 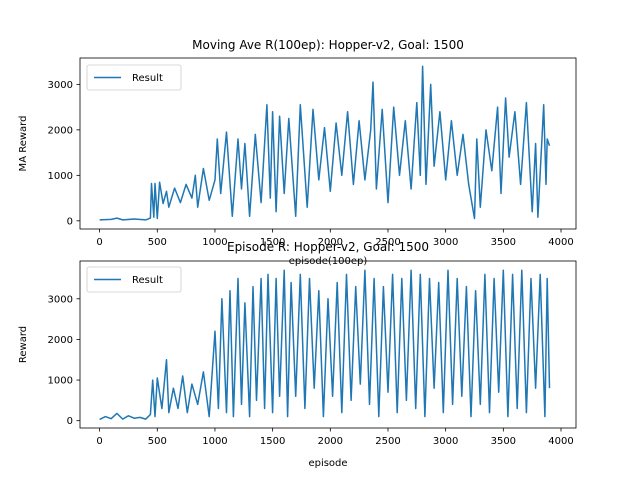 What do you see at coordinates (328, 261) in the screenshot?
I see `x-axis-label: episode(100ep)` at bounding box center [328, 261].